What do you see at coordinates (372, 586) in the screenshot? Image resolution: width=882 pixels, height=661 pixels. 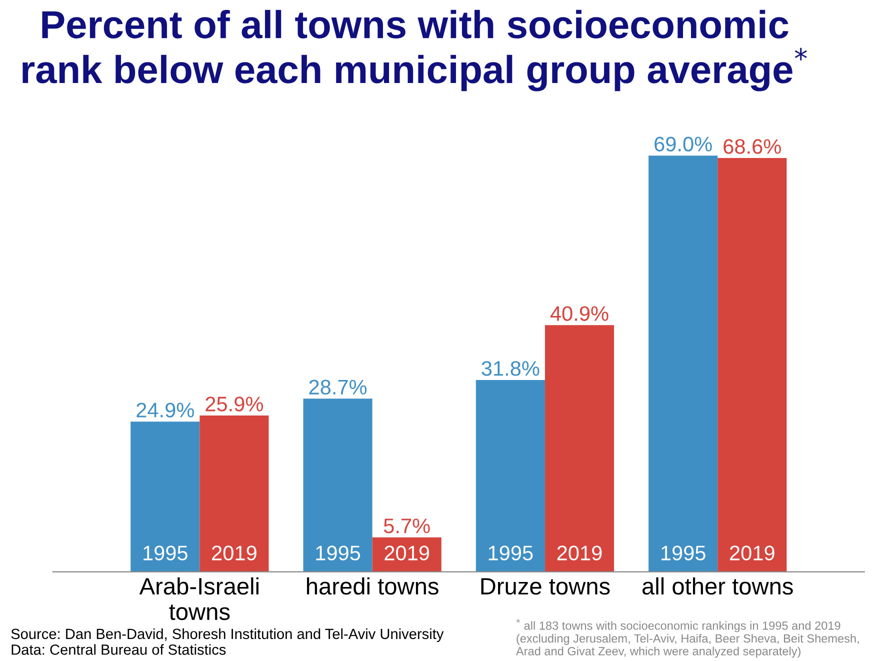 I see `x-tick-label: haredi towns` at bounding box center [372, 586].